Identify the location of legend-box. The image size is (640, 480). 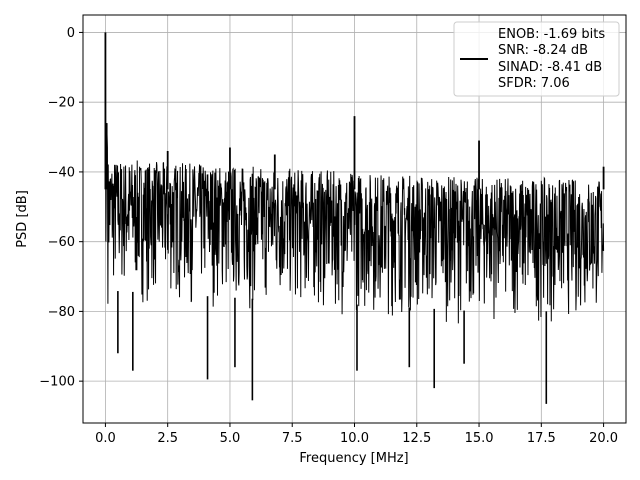
(536, 59).